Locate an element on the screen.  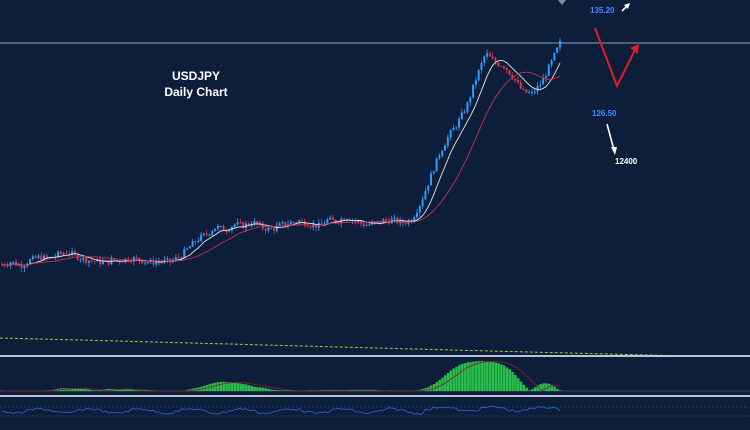
chart-title: USDJPY is located at coordinates (196, 76).